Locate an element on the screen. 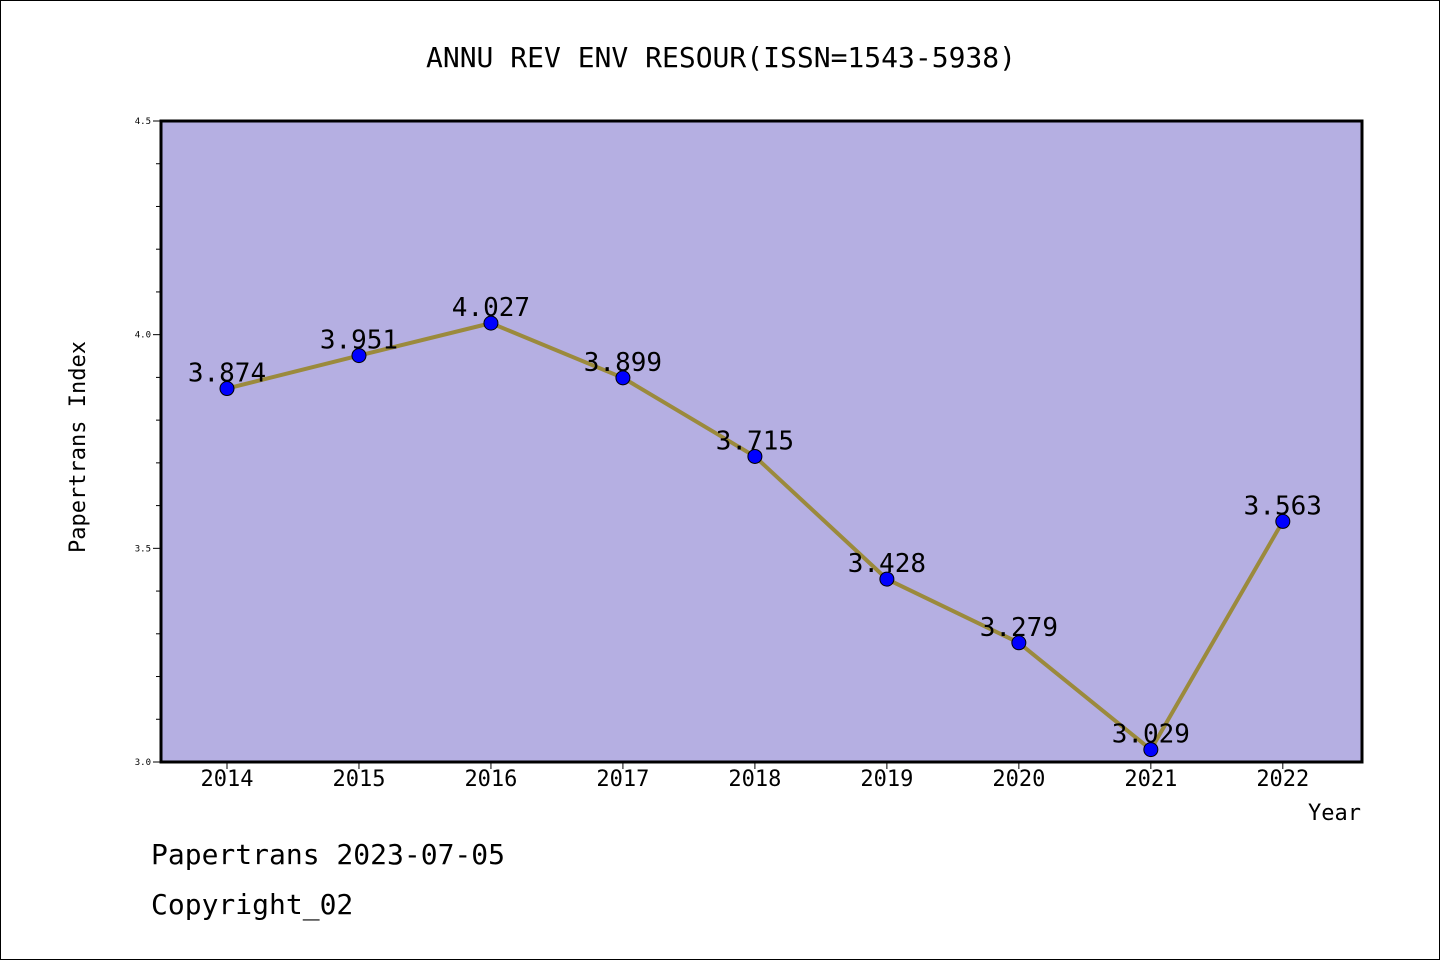  x-tick-label: 2015 is located at coordinates (358, 779).